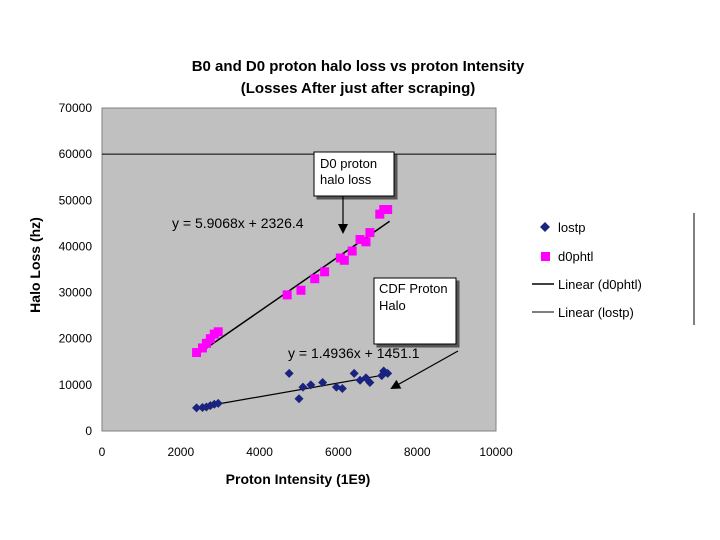 The width and height of the screenshot is (720, 540). What do you see at coordinates (76, 293) in the screenshot?
I see `y-tick-label: 30000` at bounding box center [76, 293].